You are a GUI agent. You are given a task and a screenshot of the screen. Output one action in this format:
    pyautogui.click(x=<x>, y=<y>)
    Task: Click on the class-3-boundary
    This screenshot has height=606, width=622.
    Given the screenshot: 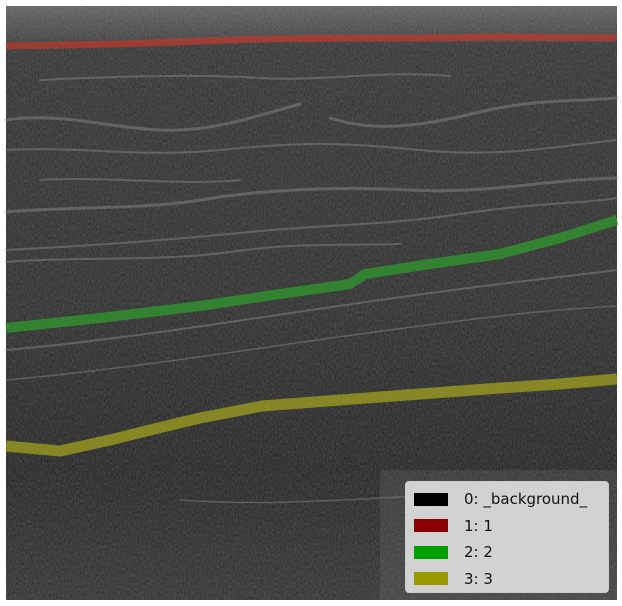 What is the action you would take?
    pyautogui.click(x=311, y=415)
    